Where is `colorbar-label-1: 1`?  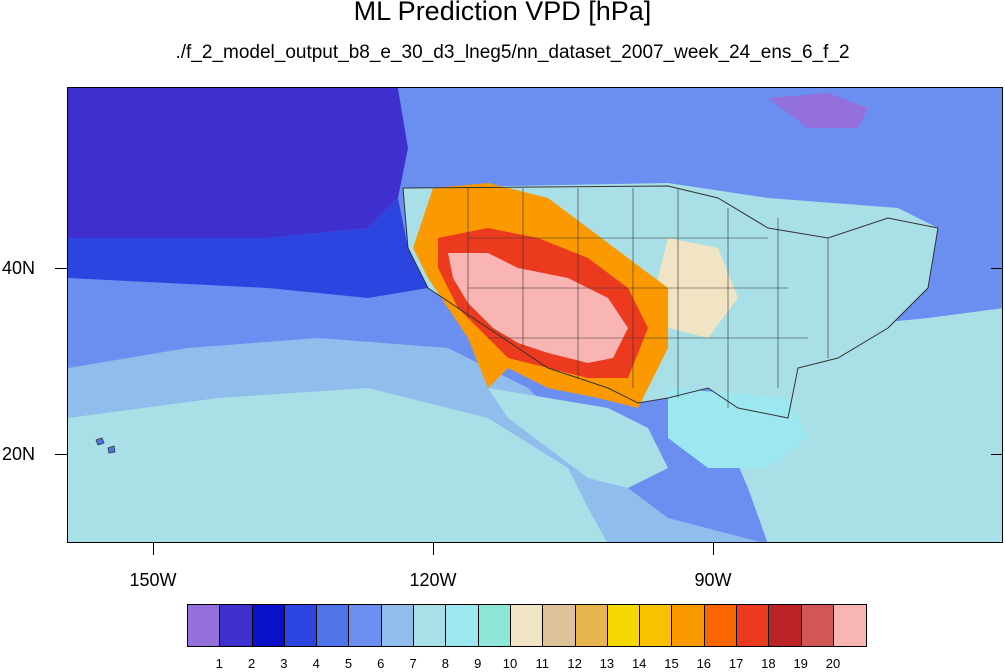 colorbar-label-1: 1 is located at coordinates (219, 663).